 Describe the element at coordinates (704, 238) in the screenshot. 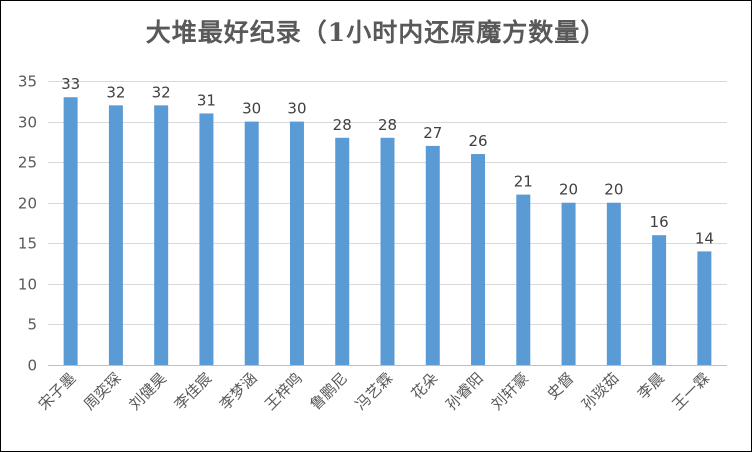

I see `data-label: 14` at that location.